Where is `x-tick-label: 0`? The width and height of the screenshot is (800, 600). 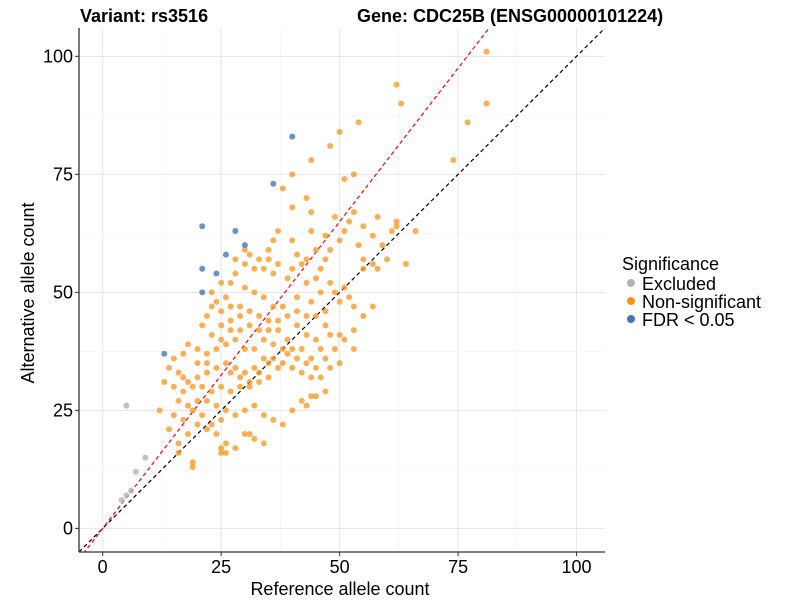 x-tick-label: 0 is located at coordinates (103, 567).